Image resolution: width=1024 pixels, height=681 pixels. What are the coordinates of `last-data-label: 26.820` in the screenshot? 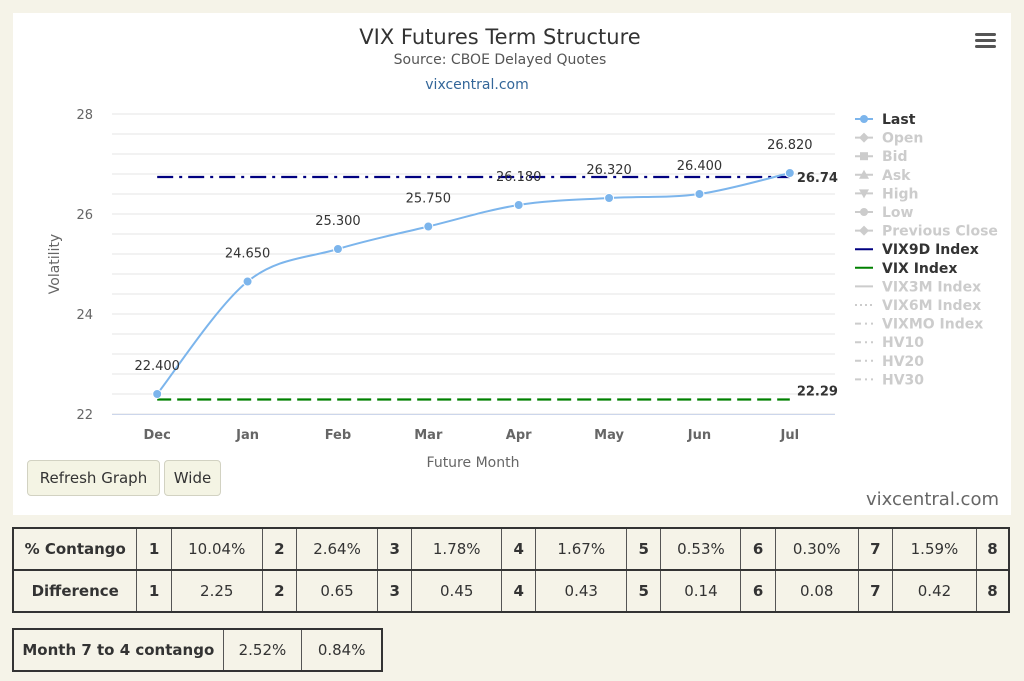 It's located at (790, 145).